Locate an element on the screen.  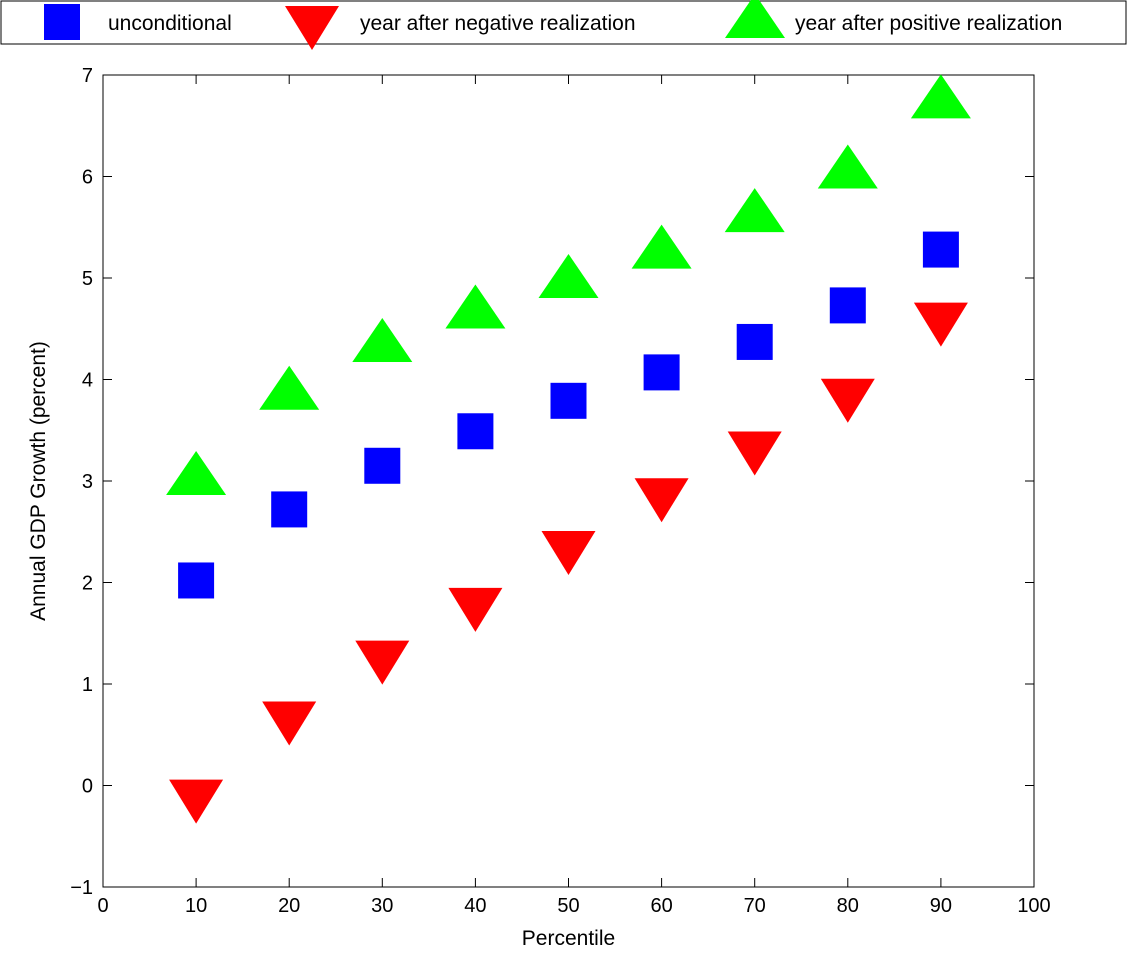
x-tick-label: 90 is located at coordinates (941, 906).